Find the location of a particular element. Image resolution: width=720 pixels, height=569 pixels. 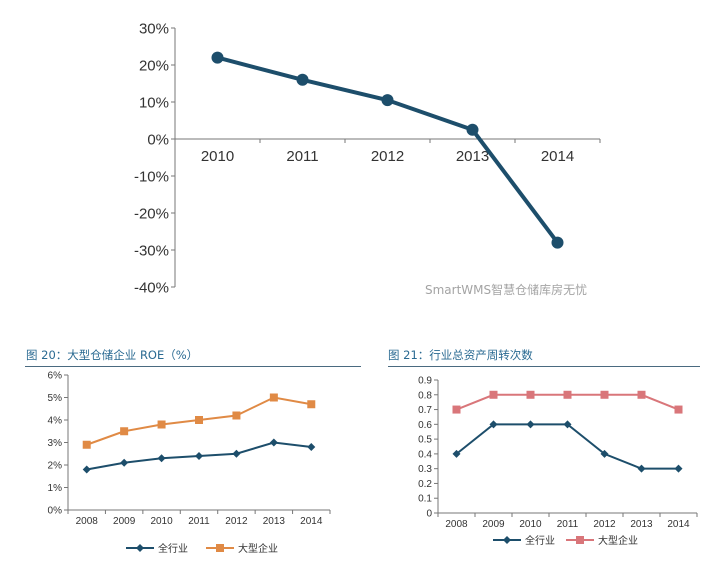

turnover-x-tick-label: 2009 is located at coordinates (493, 524).